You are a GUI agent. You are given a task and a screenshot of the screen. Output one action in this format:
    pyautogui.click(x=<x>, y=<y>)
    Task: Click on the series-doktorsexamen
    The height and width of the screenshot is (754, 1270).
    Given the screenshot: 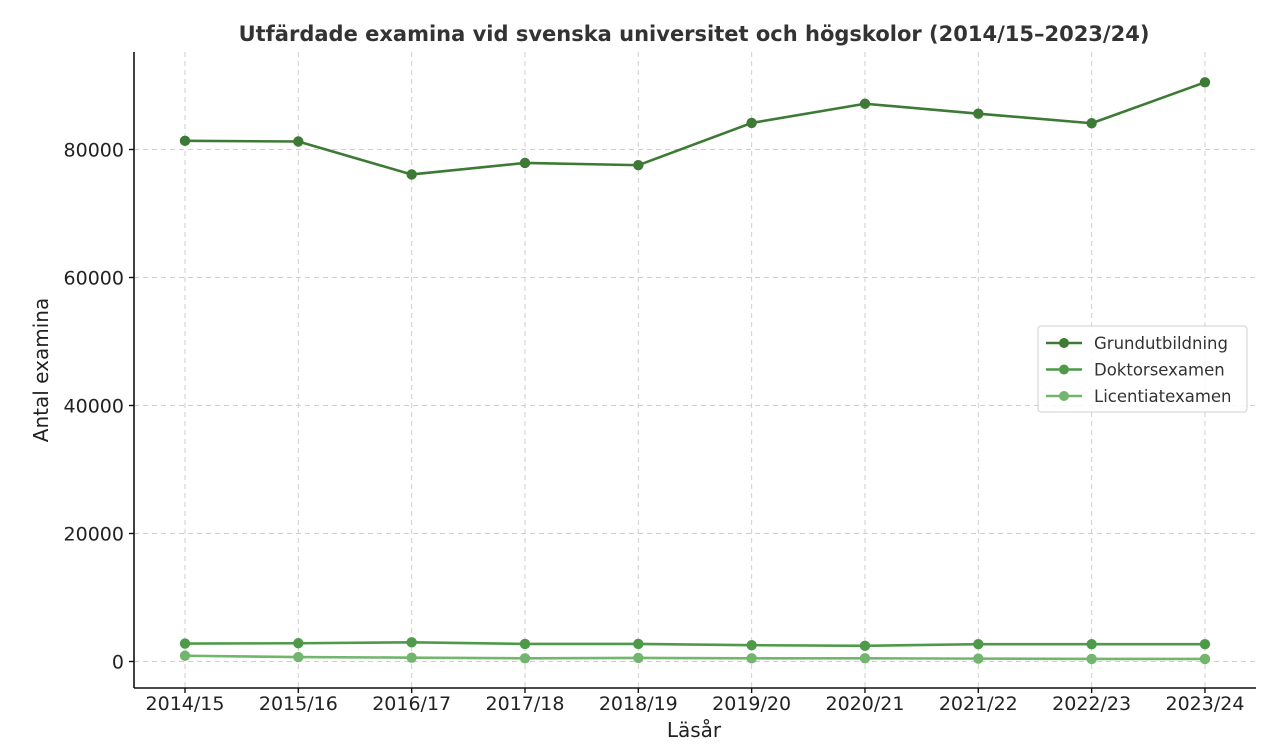 What is the action you would take?
    pyautogui.click(x=695, y=644)
    